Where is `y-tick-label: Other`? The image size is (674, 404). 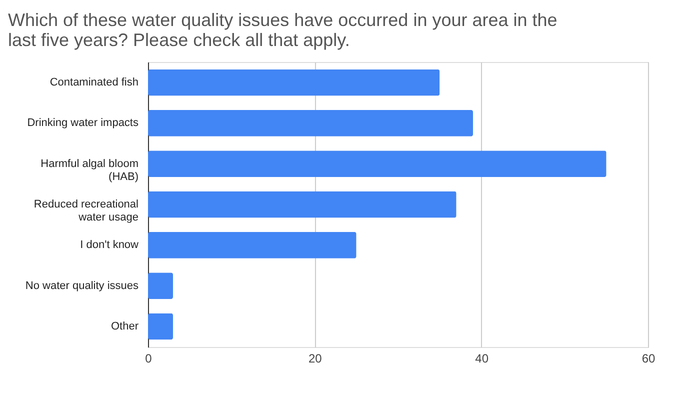
y-tick-label: Other is located at coordinates (124, 326).